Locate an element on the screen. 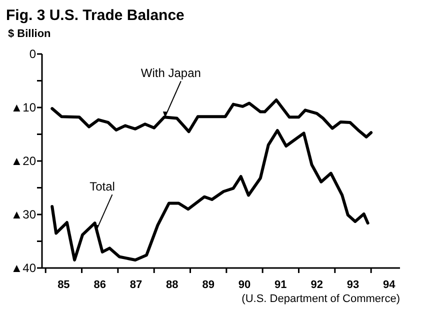 The width and height of the screenshot is (425, 325). annotation: With Japan is located at coordinates (170, 73).